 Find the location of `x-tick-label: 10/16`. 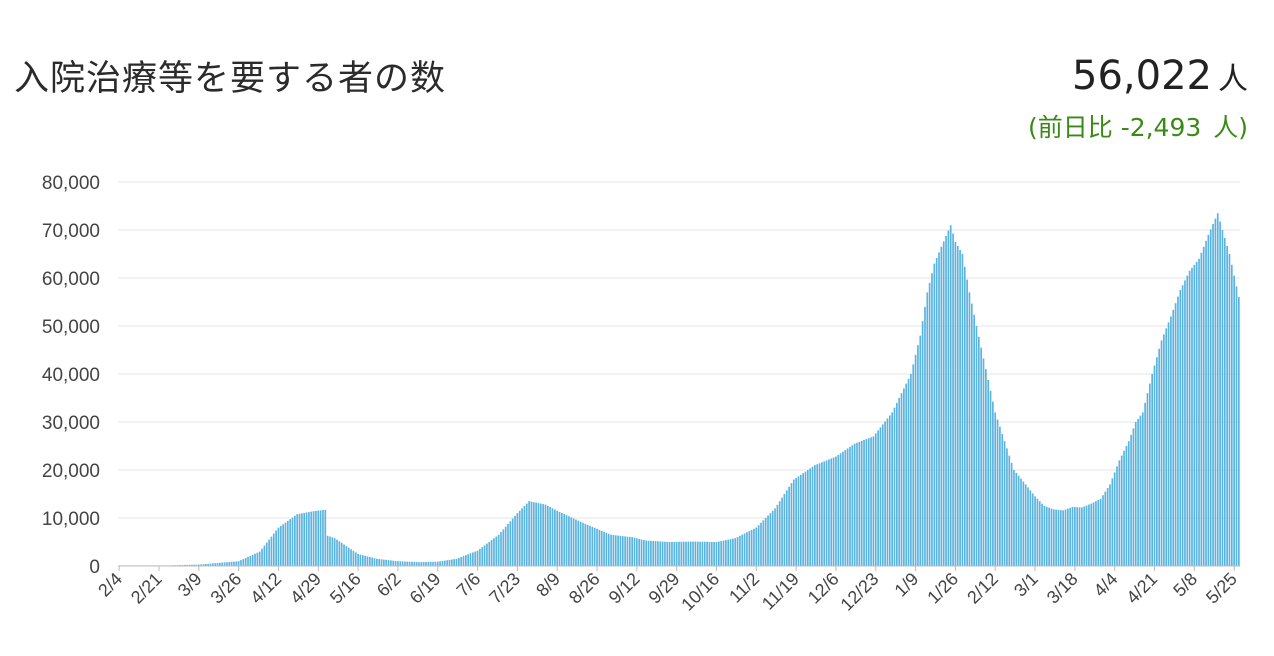

x-tick-label: 10/16 is located at coordinates (700, 592).